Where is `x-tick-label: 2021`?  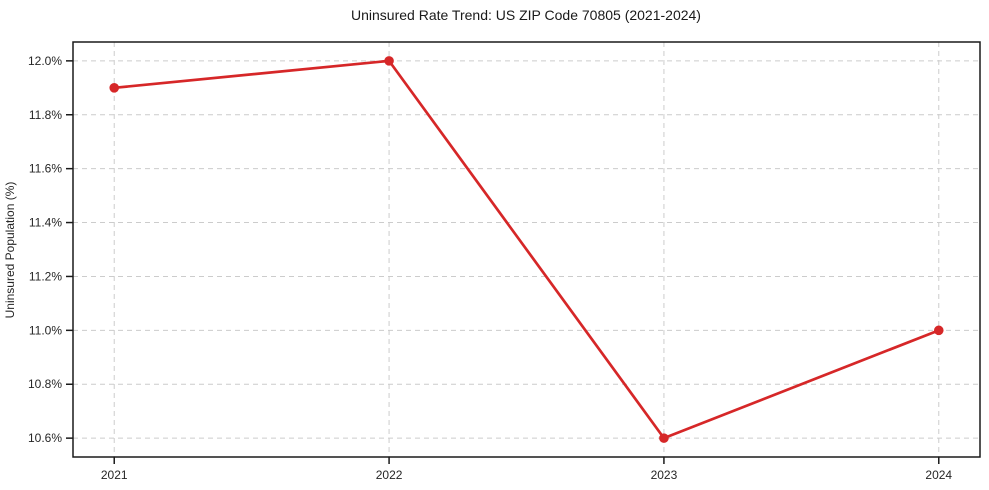 x-tick-label: 2021 is located at coordinates (114, 475).